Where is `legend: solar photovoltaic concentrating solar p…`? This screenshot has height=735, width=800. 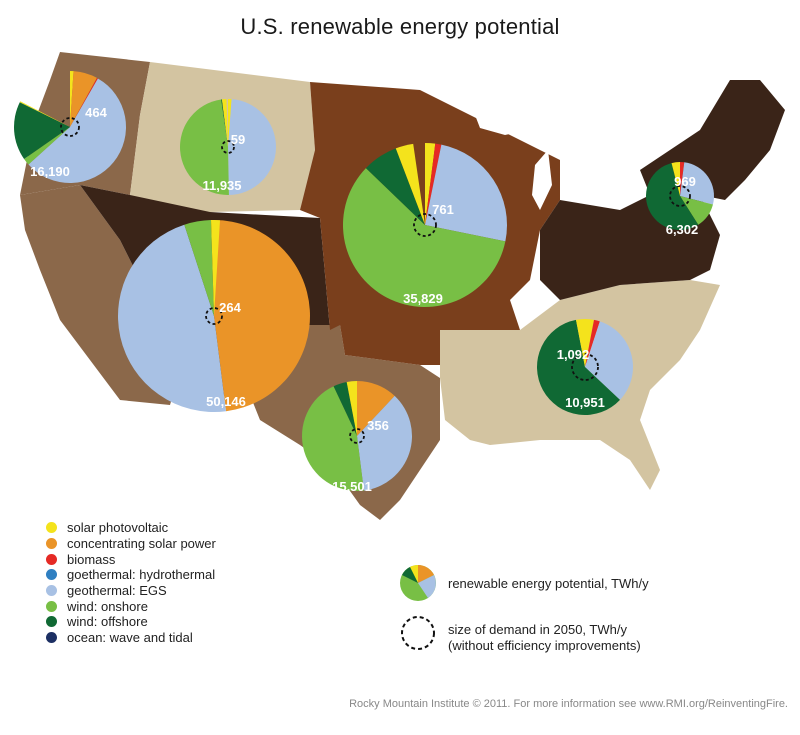
legend: solar photovoltaic concentrating solar p… is located at coordinates (131, 583).